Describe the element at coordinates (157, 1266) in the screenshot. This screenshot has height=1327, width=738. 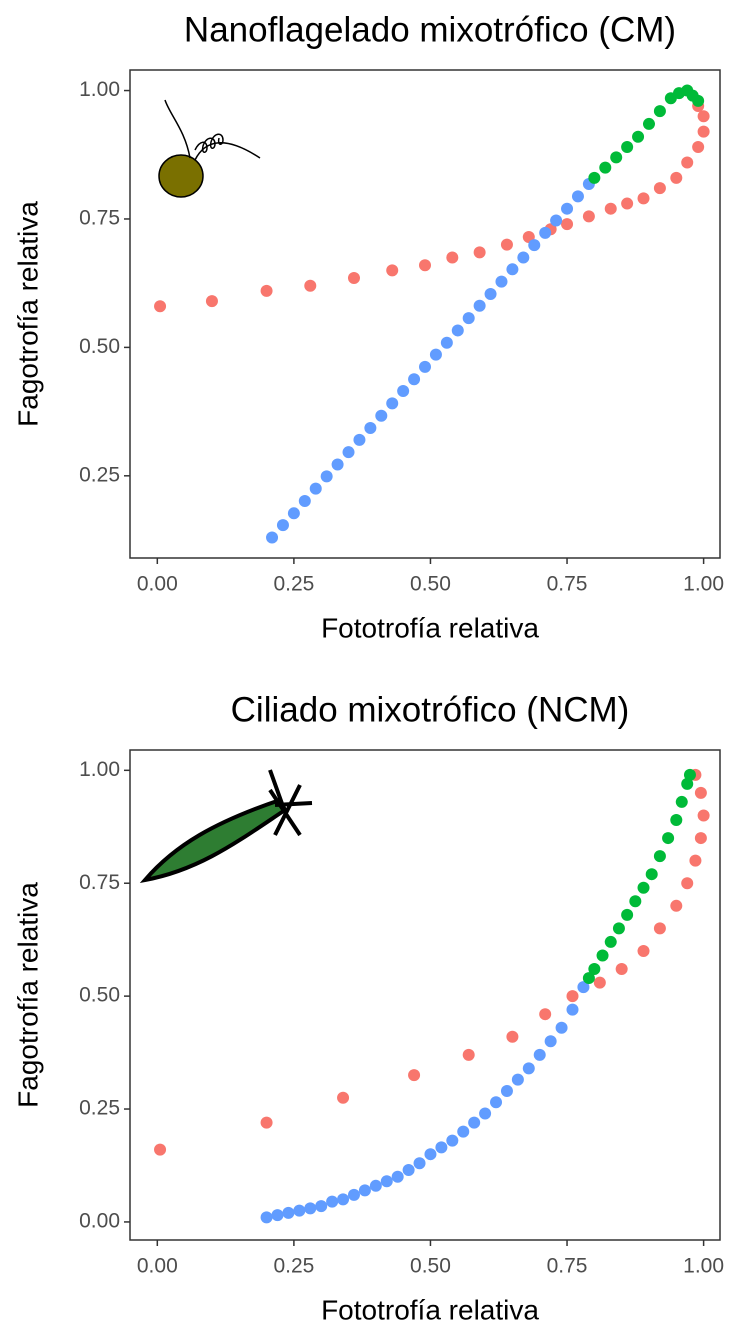
I see `x-tick-label: 0.00` at that location.